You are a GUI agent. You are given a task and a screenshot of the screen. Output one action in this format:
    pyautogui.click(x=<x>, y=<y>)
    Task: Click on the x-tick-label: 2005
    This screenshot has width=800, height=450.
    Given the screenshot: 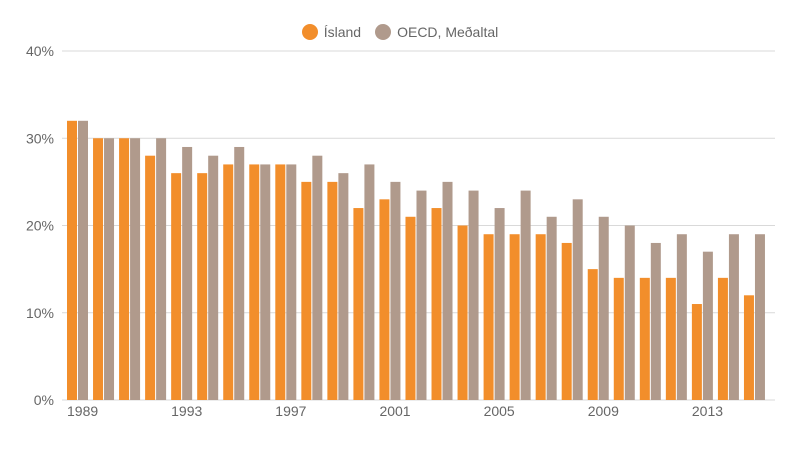 What is the action you would take?
    pyautogui.click(x=499, y=411)
    